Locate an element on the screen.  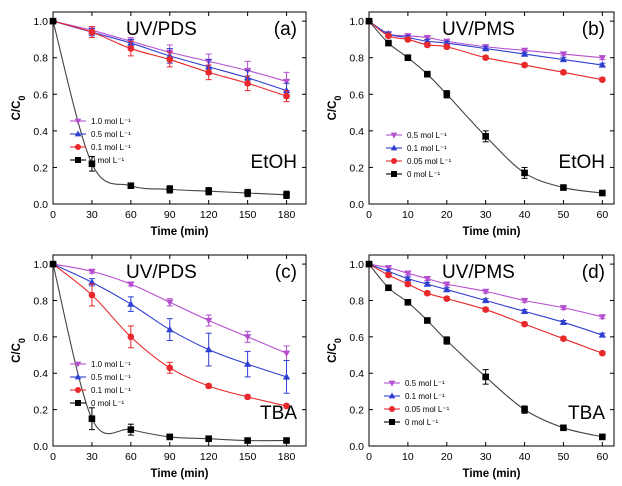
legend-entry: 1.0 mol L⁻¹ is located at coordinates (111, 364).